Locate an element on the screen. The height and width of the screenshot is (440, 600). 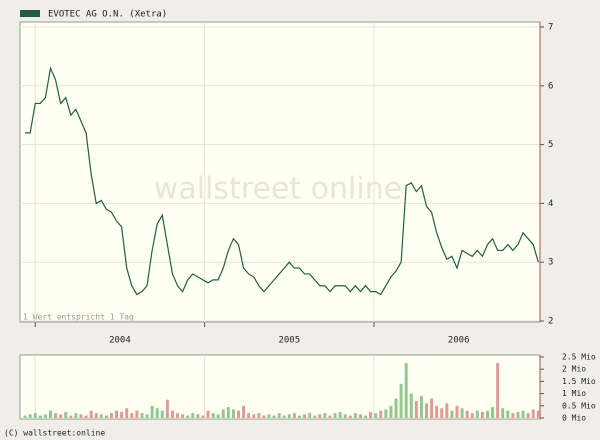
y-tick-label: 2.5 Mio is located at coordinates (579, 357).